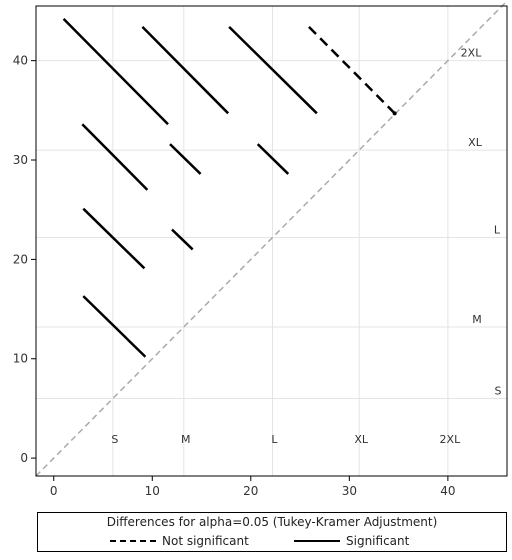  I want to click on y-tick-label-10: 10, so click(20, 359).